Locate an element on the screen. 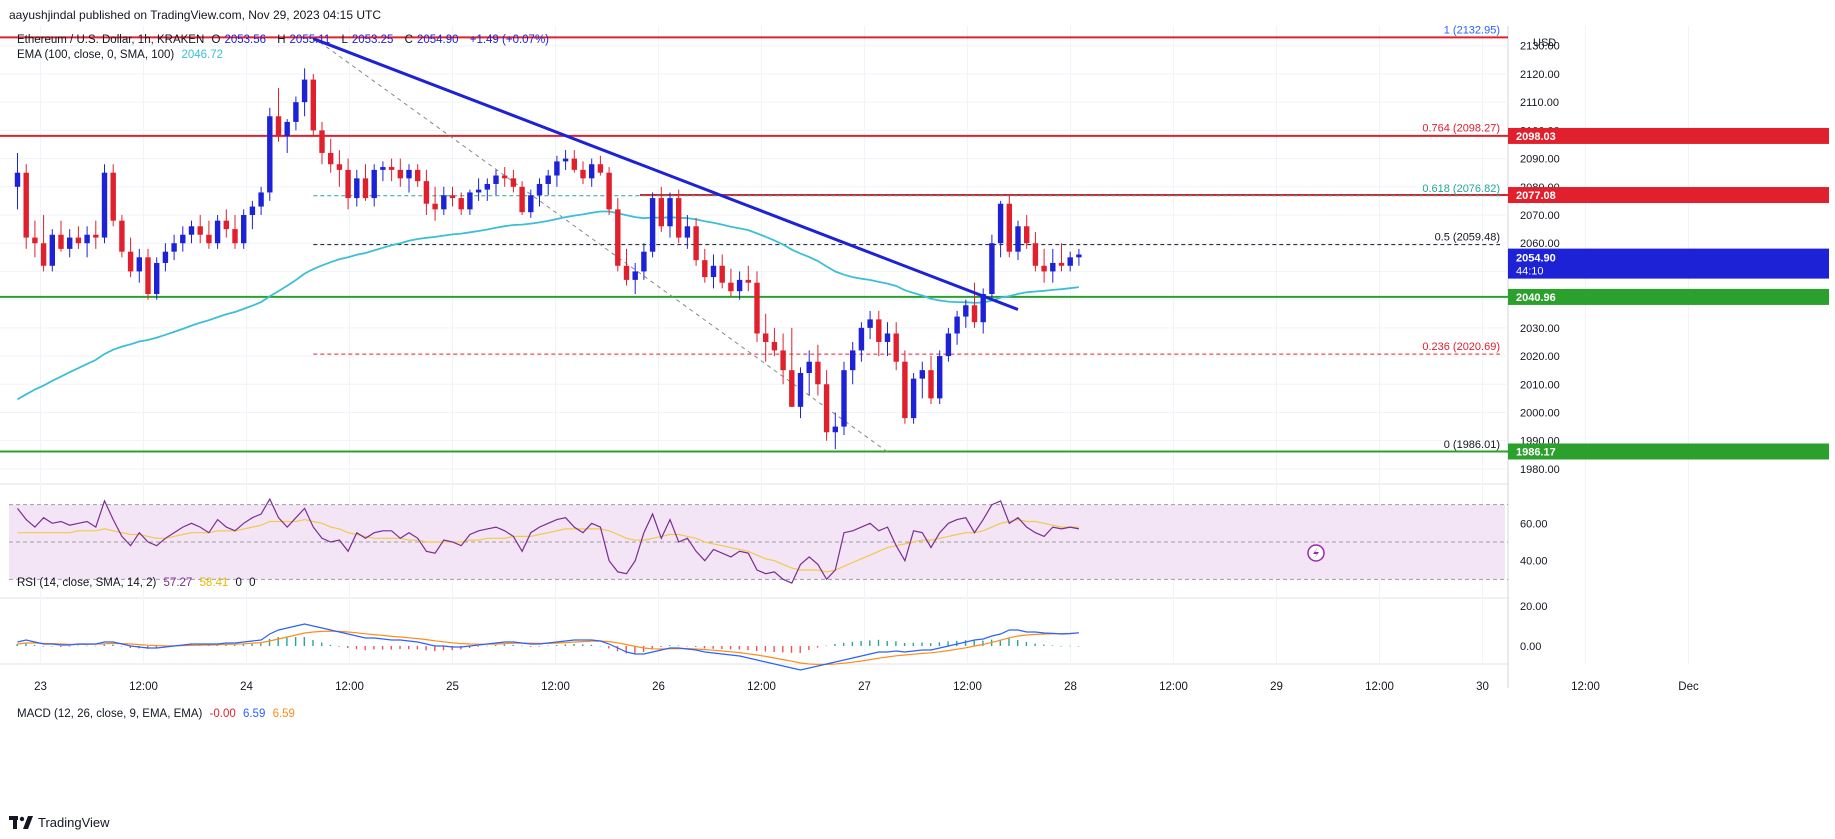  rsi-tick-label: 40.00 is located at coordinates (1534, 562).